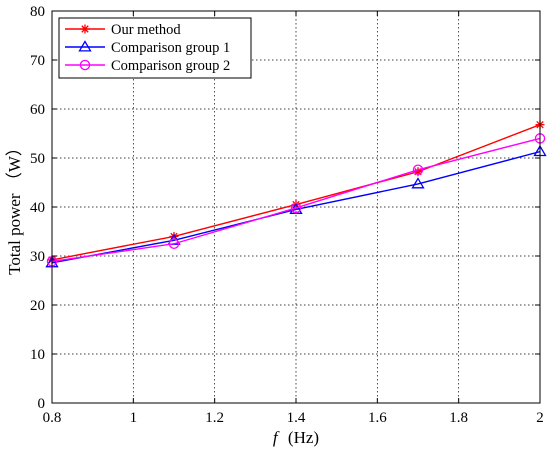  I want to click on x-tick-label: 0.8, so click(52, 418).